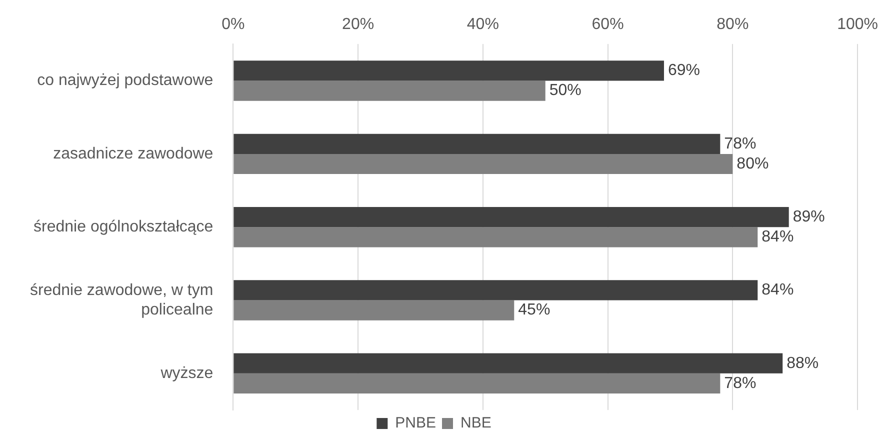 The image size is (888, 441). Describe the element at coordinates (684, 71) in the screenshot. I see `data-label: 69%` at that location.